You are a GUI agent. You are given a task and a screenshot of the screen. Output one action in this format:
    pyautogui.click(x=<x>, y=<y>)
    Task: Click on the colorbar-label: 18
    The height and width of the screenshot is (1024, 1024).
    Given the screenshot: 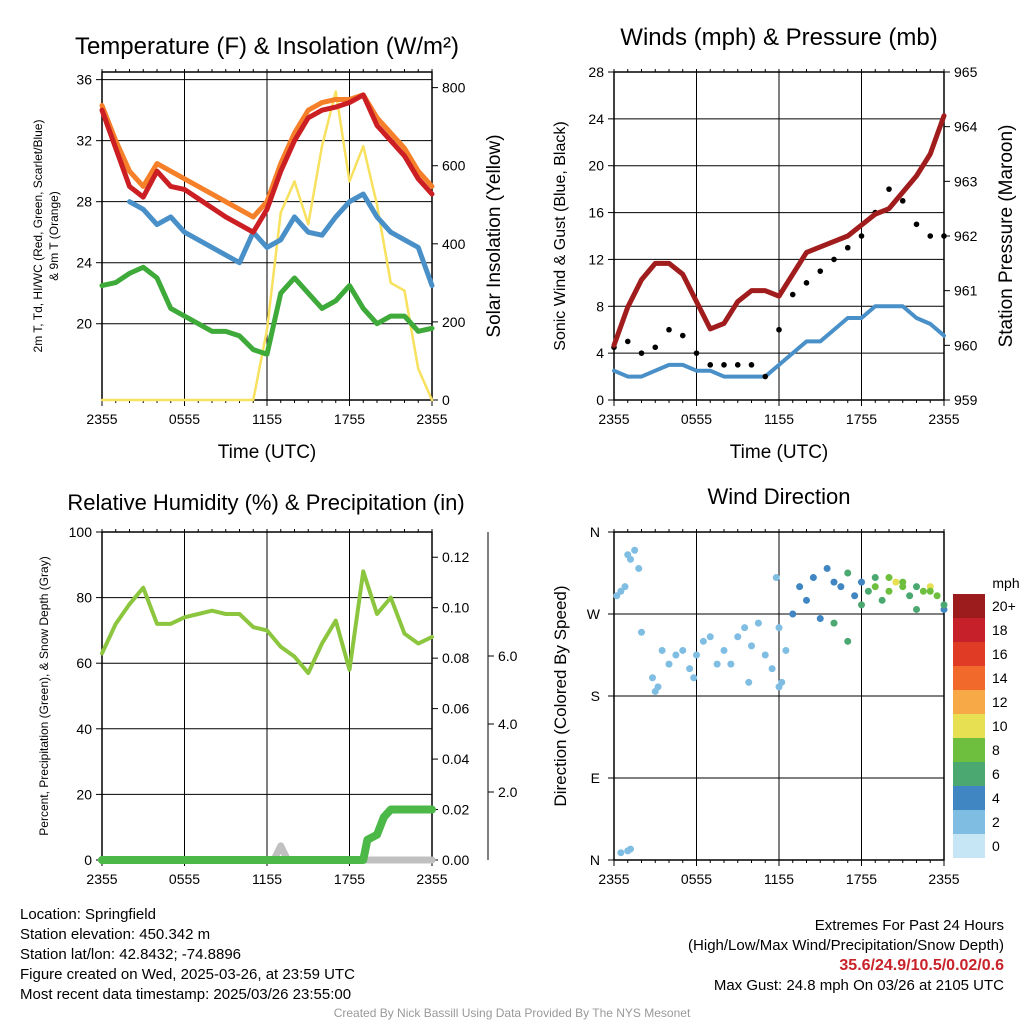 What is the action you would take?
    pyautogui.click(x=1000, y=630)
    